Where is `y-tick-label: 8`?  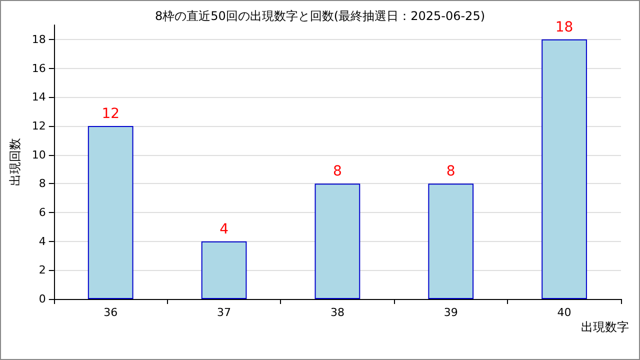
y-tick-label: 8 is located at coordinates (42, 183).